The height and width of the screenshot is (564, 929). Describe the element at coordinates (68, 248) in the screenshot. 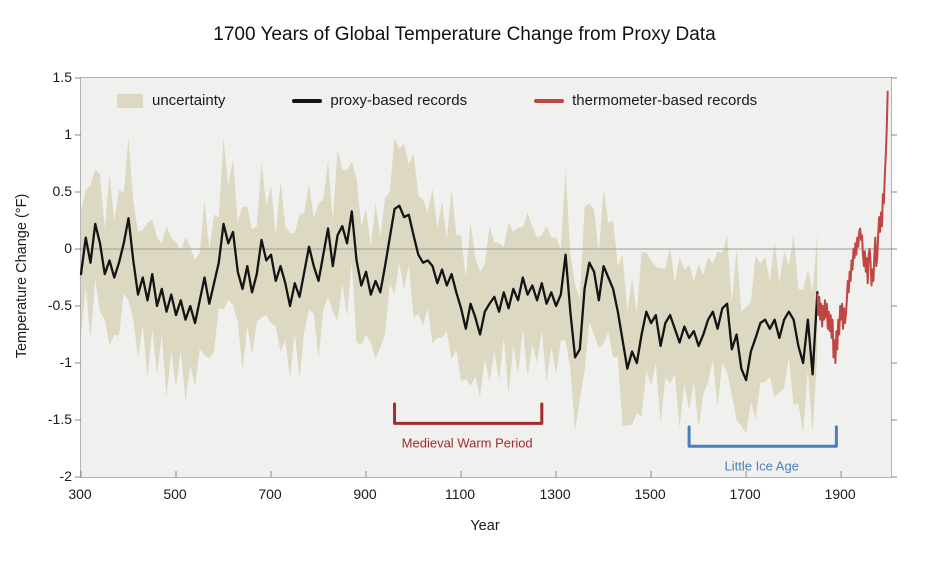

I see `y-tick-label: 0` at that location.